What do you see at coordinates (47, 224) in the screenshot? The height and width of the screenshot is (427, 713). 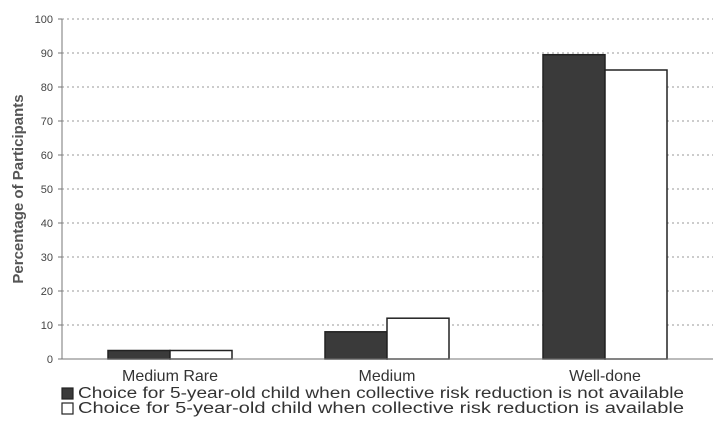 I see `y-tick-label: 40` at bounding box center [47, 224].